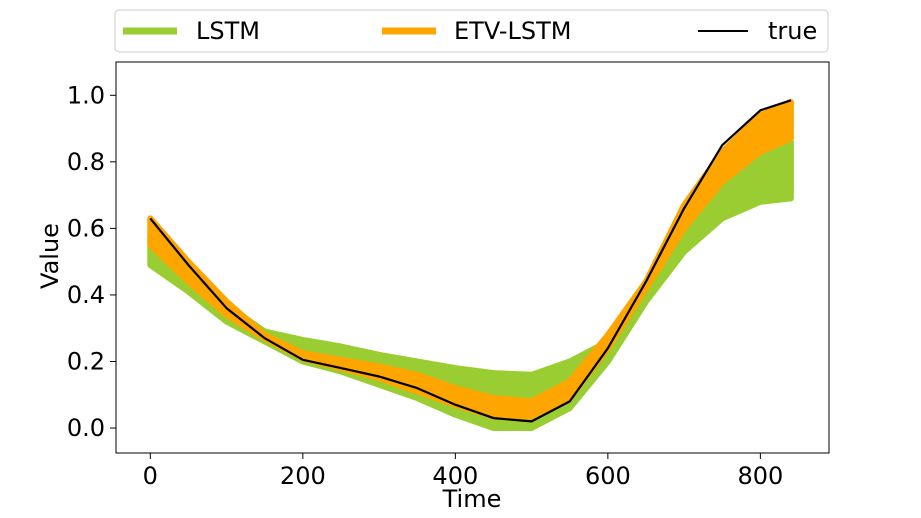  What do you see at coordinates (512, 31) in the screenshot?
I see `legend-label-etv-lstm: ETV-LSTM` at bounding box center [512, 31].